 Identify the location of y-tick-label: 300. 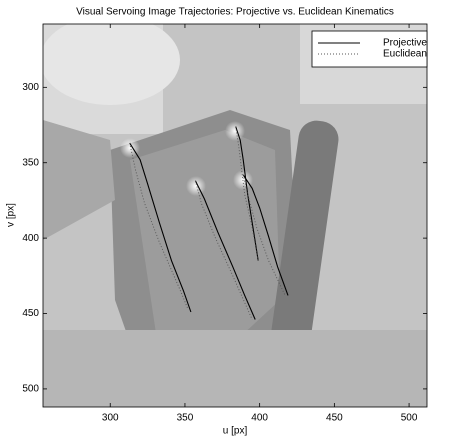
(30, 87).